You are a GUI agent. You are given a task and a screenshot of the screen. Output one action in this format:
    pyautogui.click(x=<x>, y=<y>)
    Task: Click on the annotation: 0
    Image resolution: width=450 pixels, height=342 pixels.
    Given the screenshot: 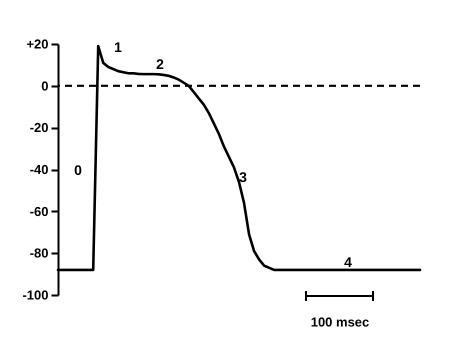 What is the action you would take?
    pyautogui.click(x=78, y=170)
    